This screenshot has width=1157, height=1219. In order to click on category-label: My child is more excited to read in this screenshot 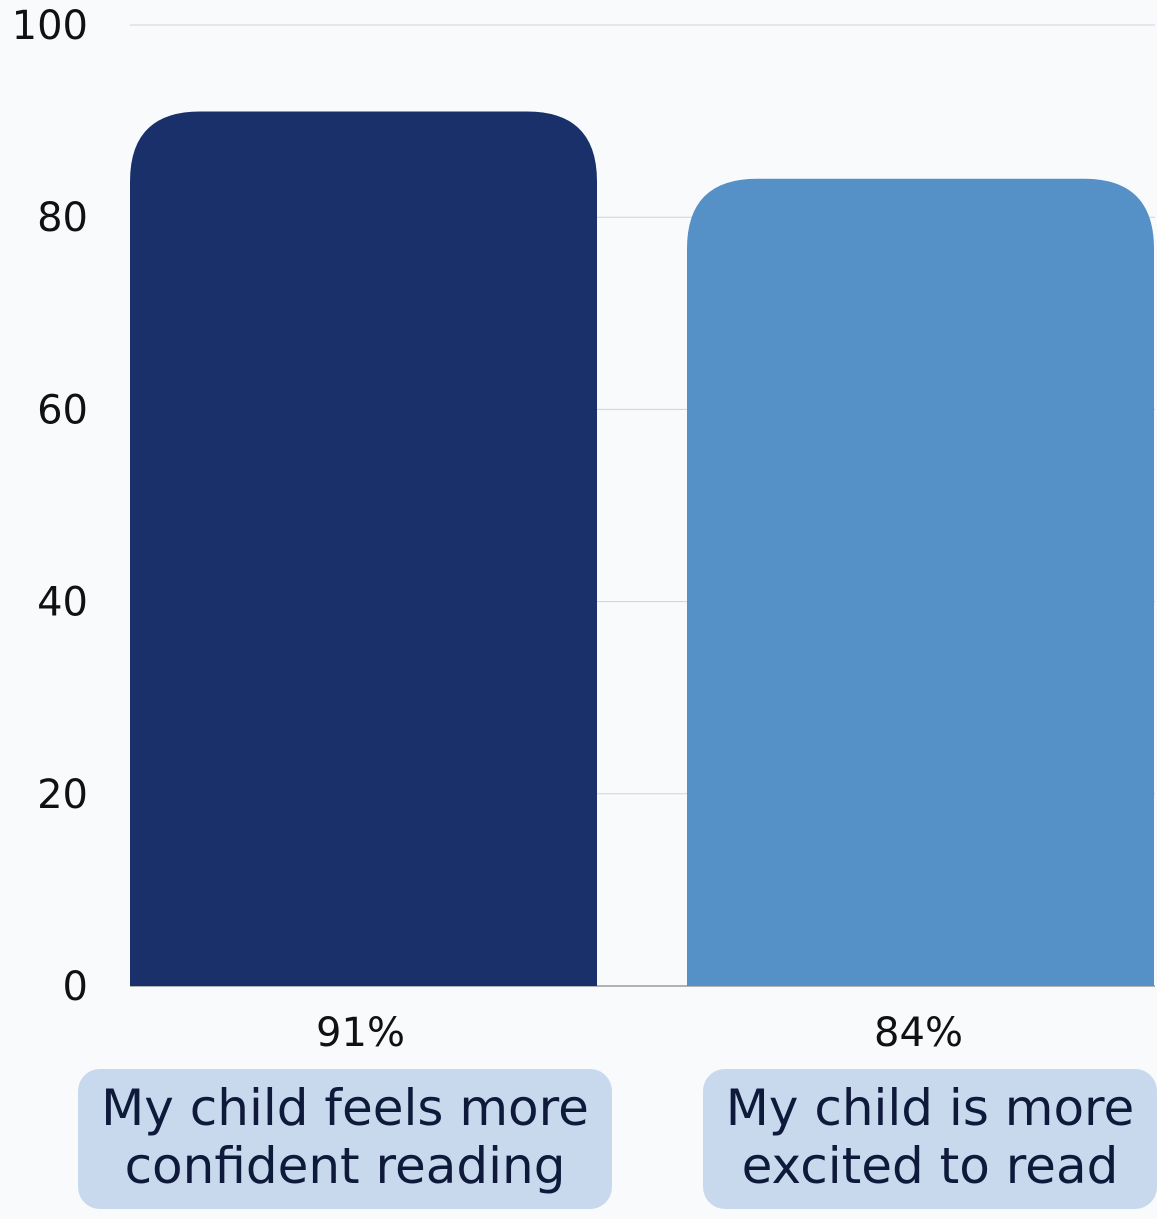, I will do `click(930, 1139)`.